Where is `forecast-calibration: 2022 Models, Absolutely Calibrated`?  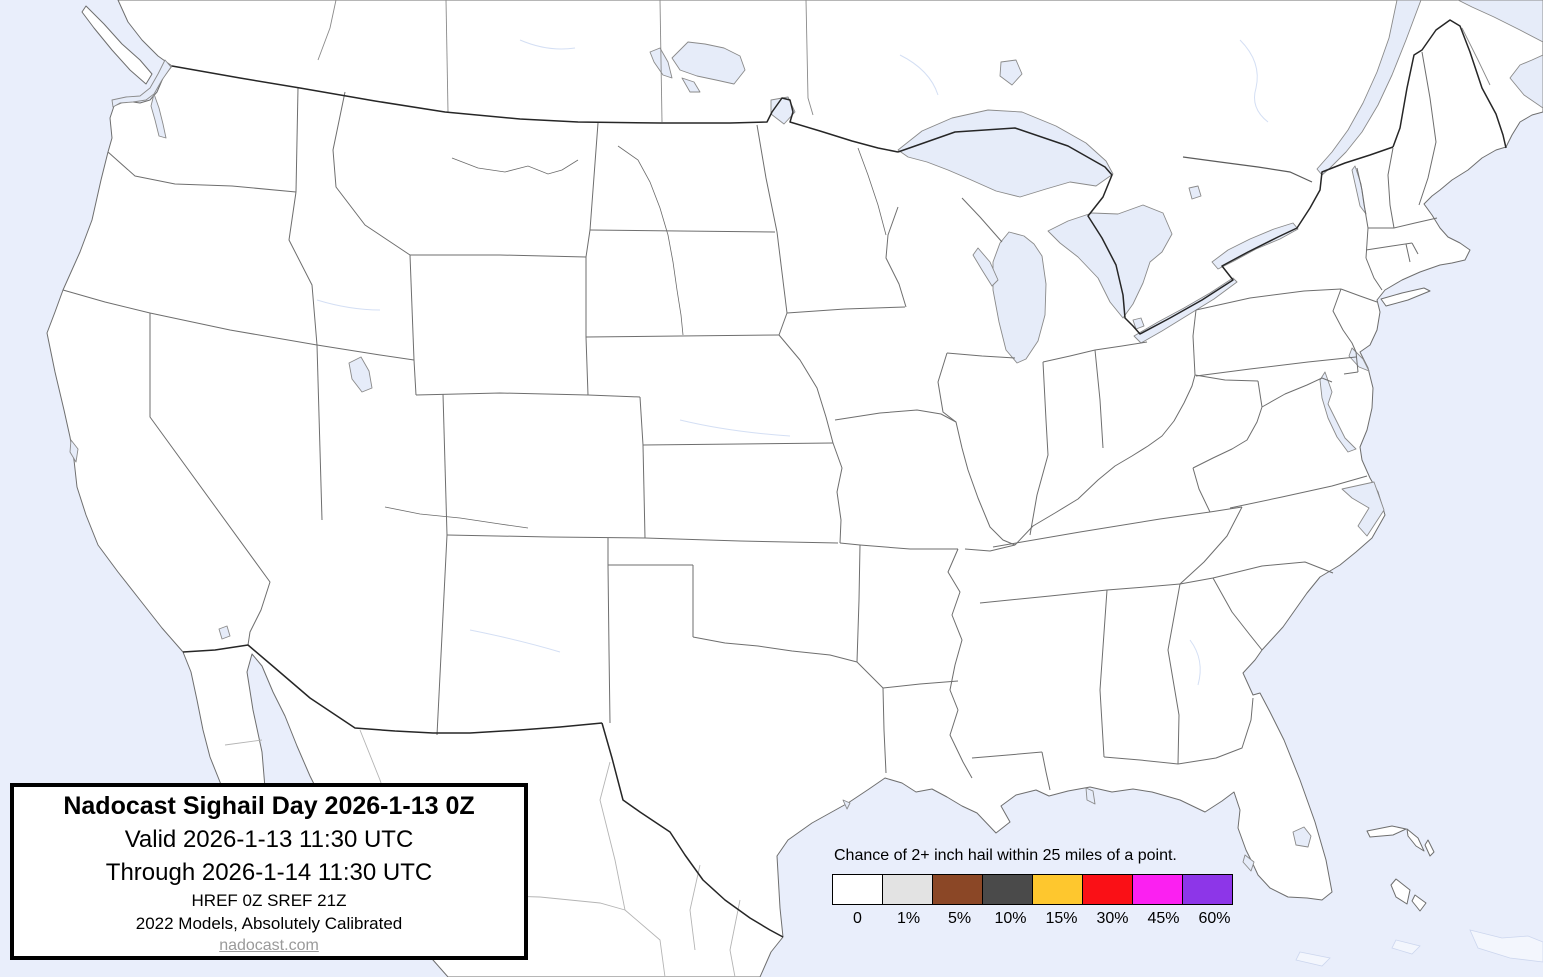
forecast-calibration: 2022 Models, Absolutely Calibrated is located at coordinates (269, 923).